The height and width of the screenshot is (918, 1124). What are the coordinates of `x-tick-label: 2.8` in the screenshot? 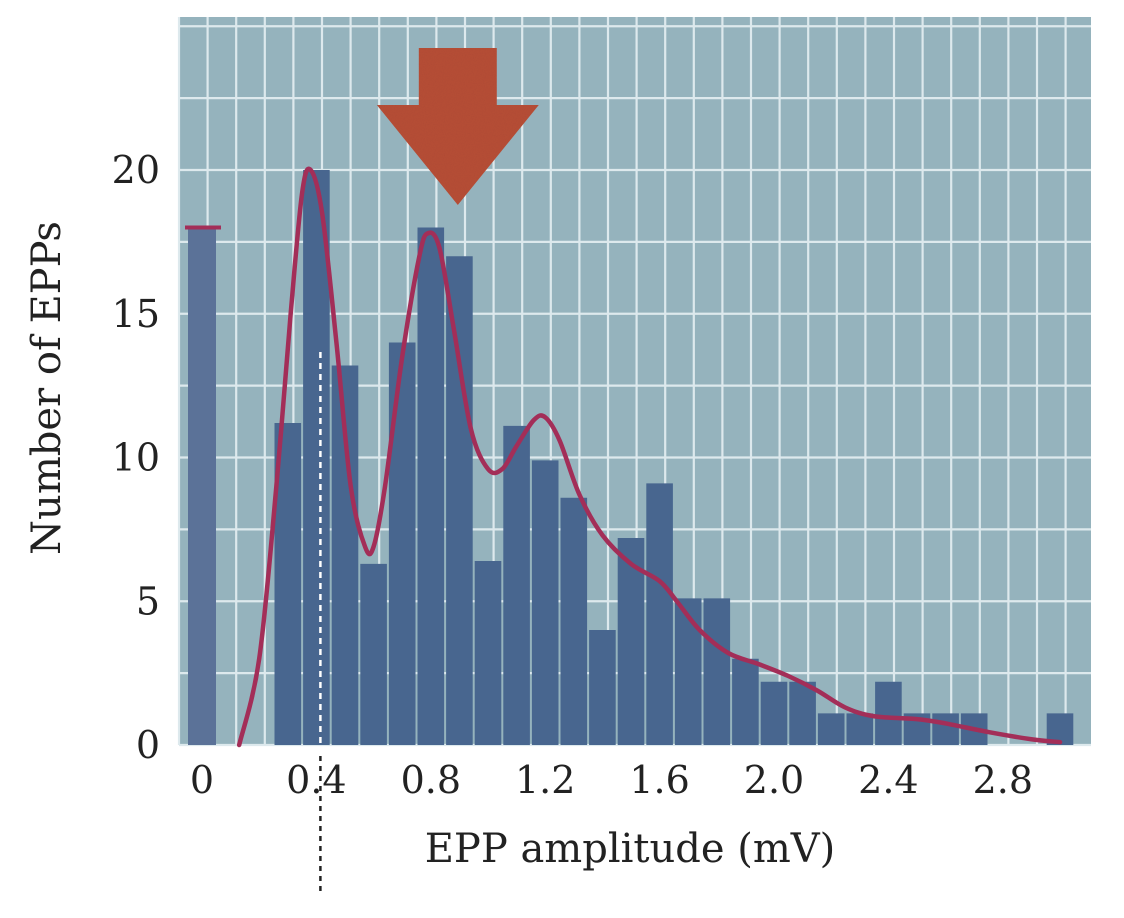 It's located at (1003, 780).